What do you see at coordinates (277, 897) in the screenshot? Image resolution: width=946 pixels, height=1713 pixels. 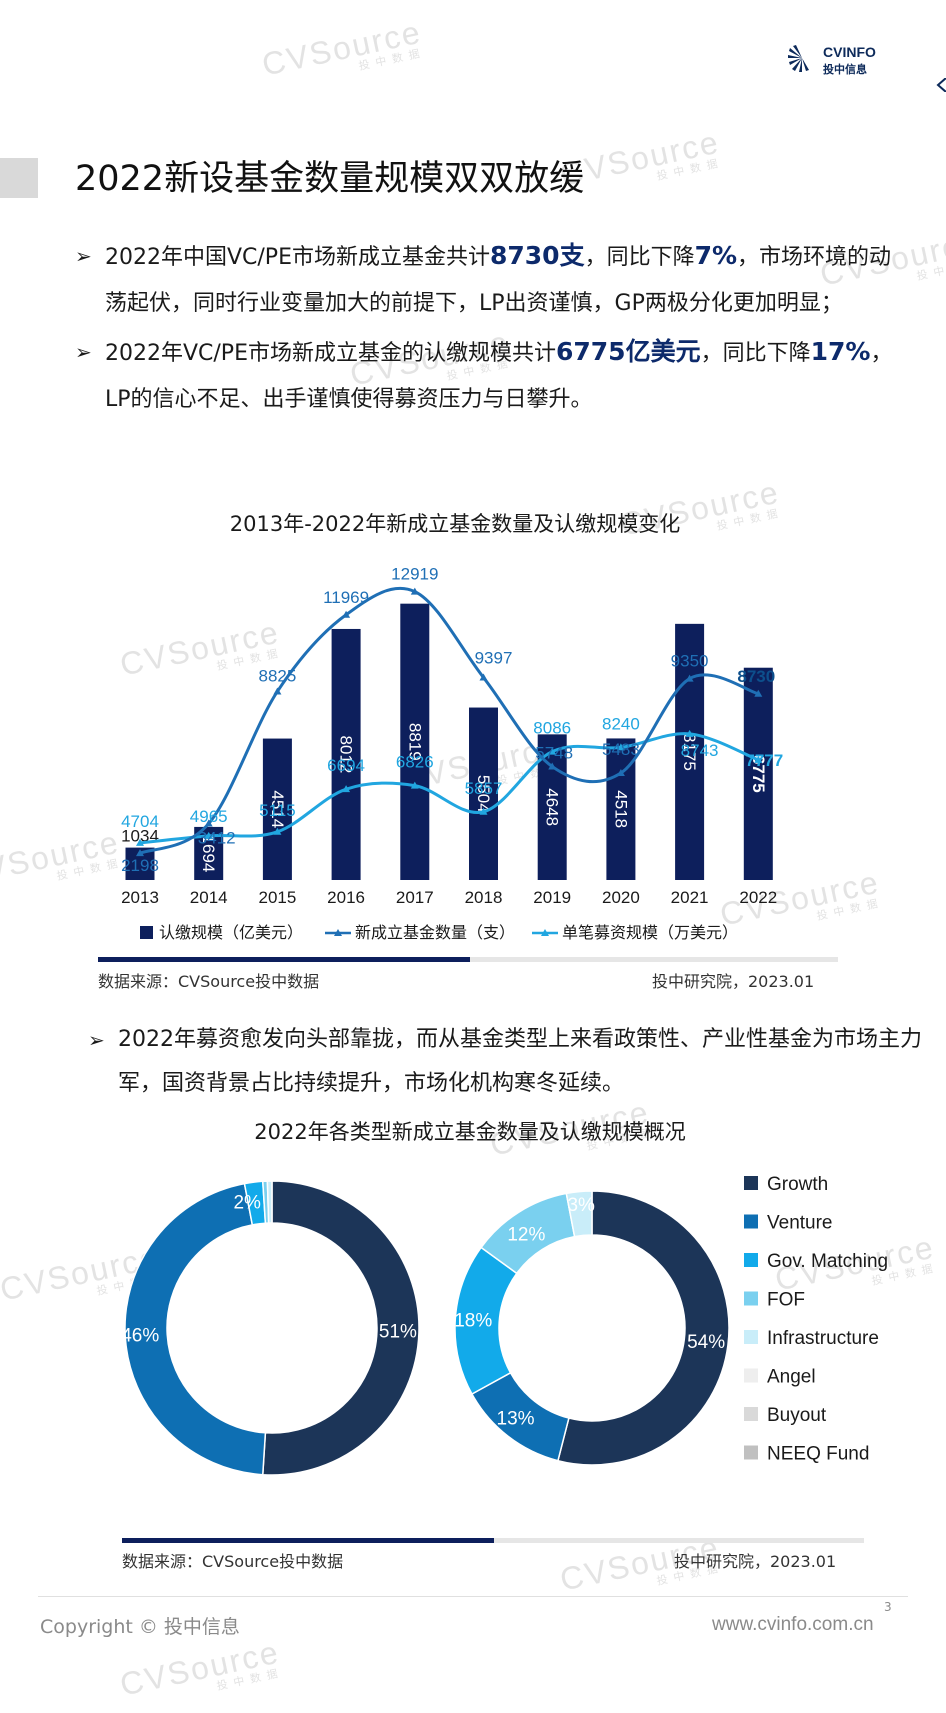 I see `x-tick-label: 2015` at bounding box center [277, 897].